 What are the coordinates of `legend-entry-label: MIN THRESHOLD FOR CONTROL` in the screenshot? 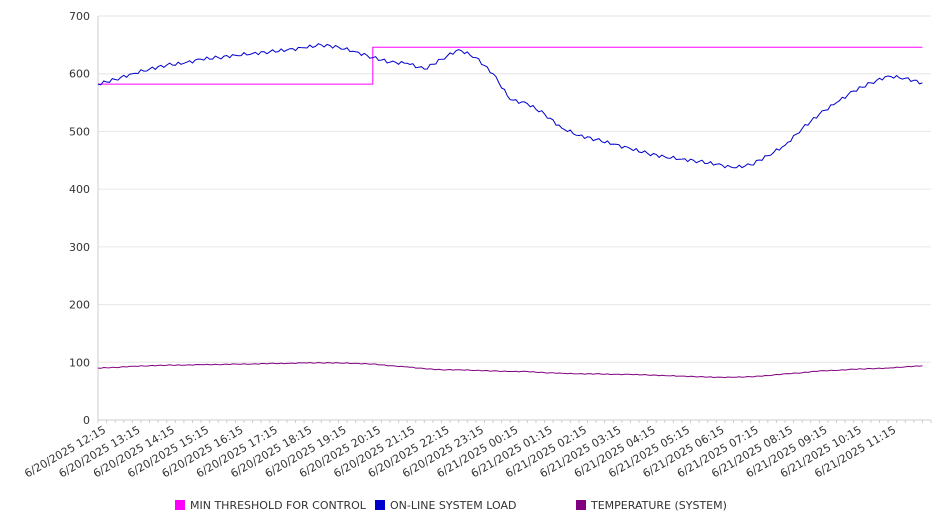 It's located at (278, 505).